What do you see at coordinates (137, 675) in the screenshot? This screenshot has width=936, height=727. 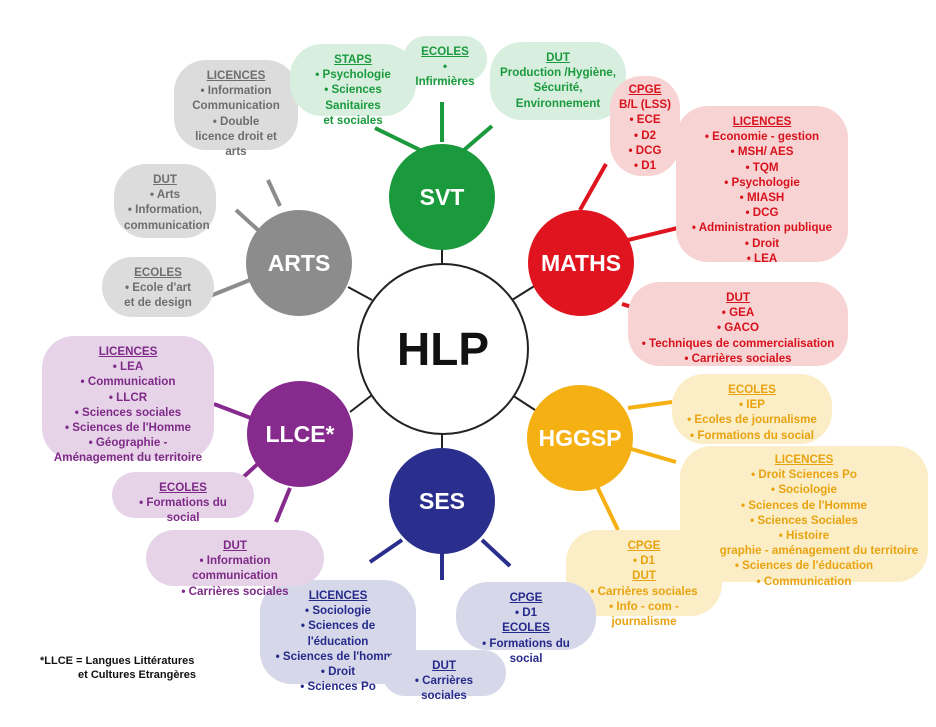 I see `footnote-line: et Cultures Etrangères` at bounding box center [137, 675].